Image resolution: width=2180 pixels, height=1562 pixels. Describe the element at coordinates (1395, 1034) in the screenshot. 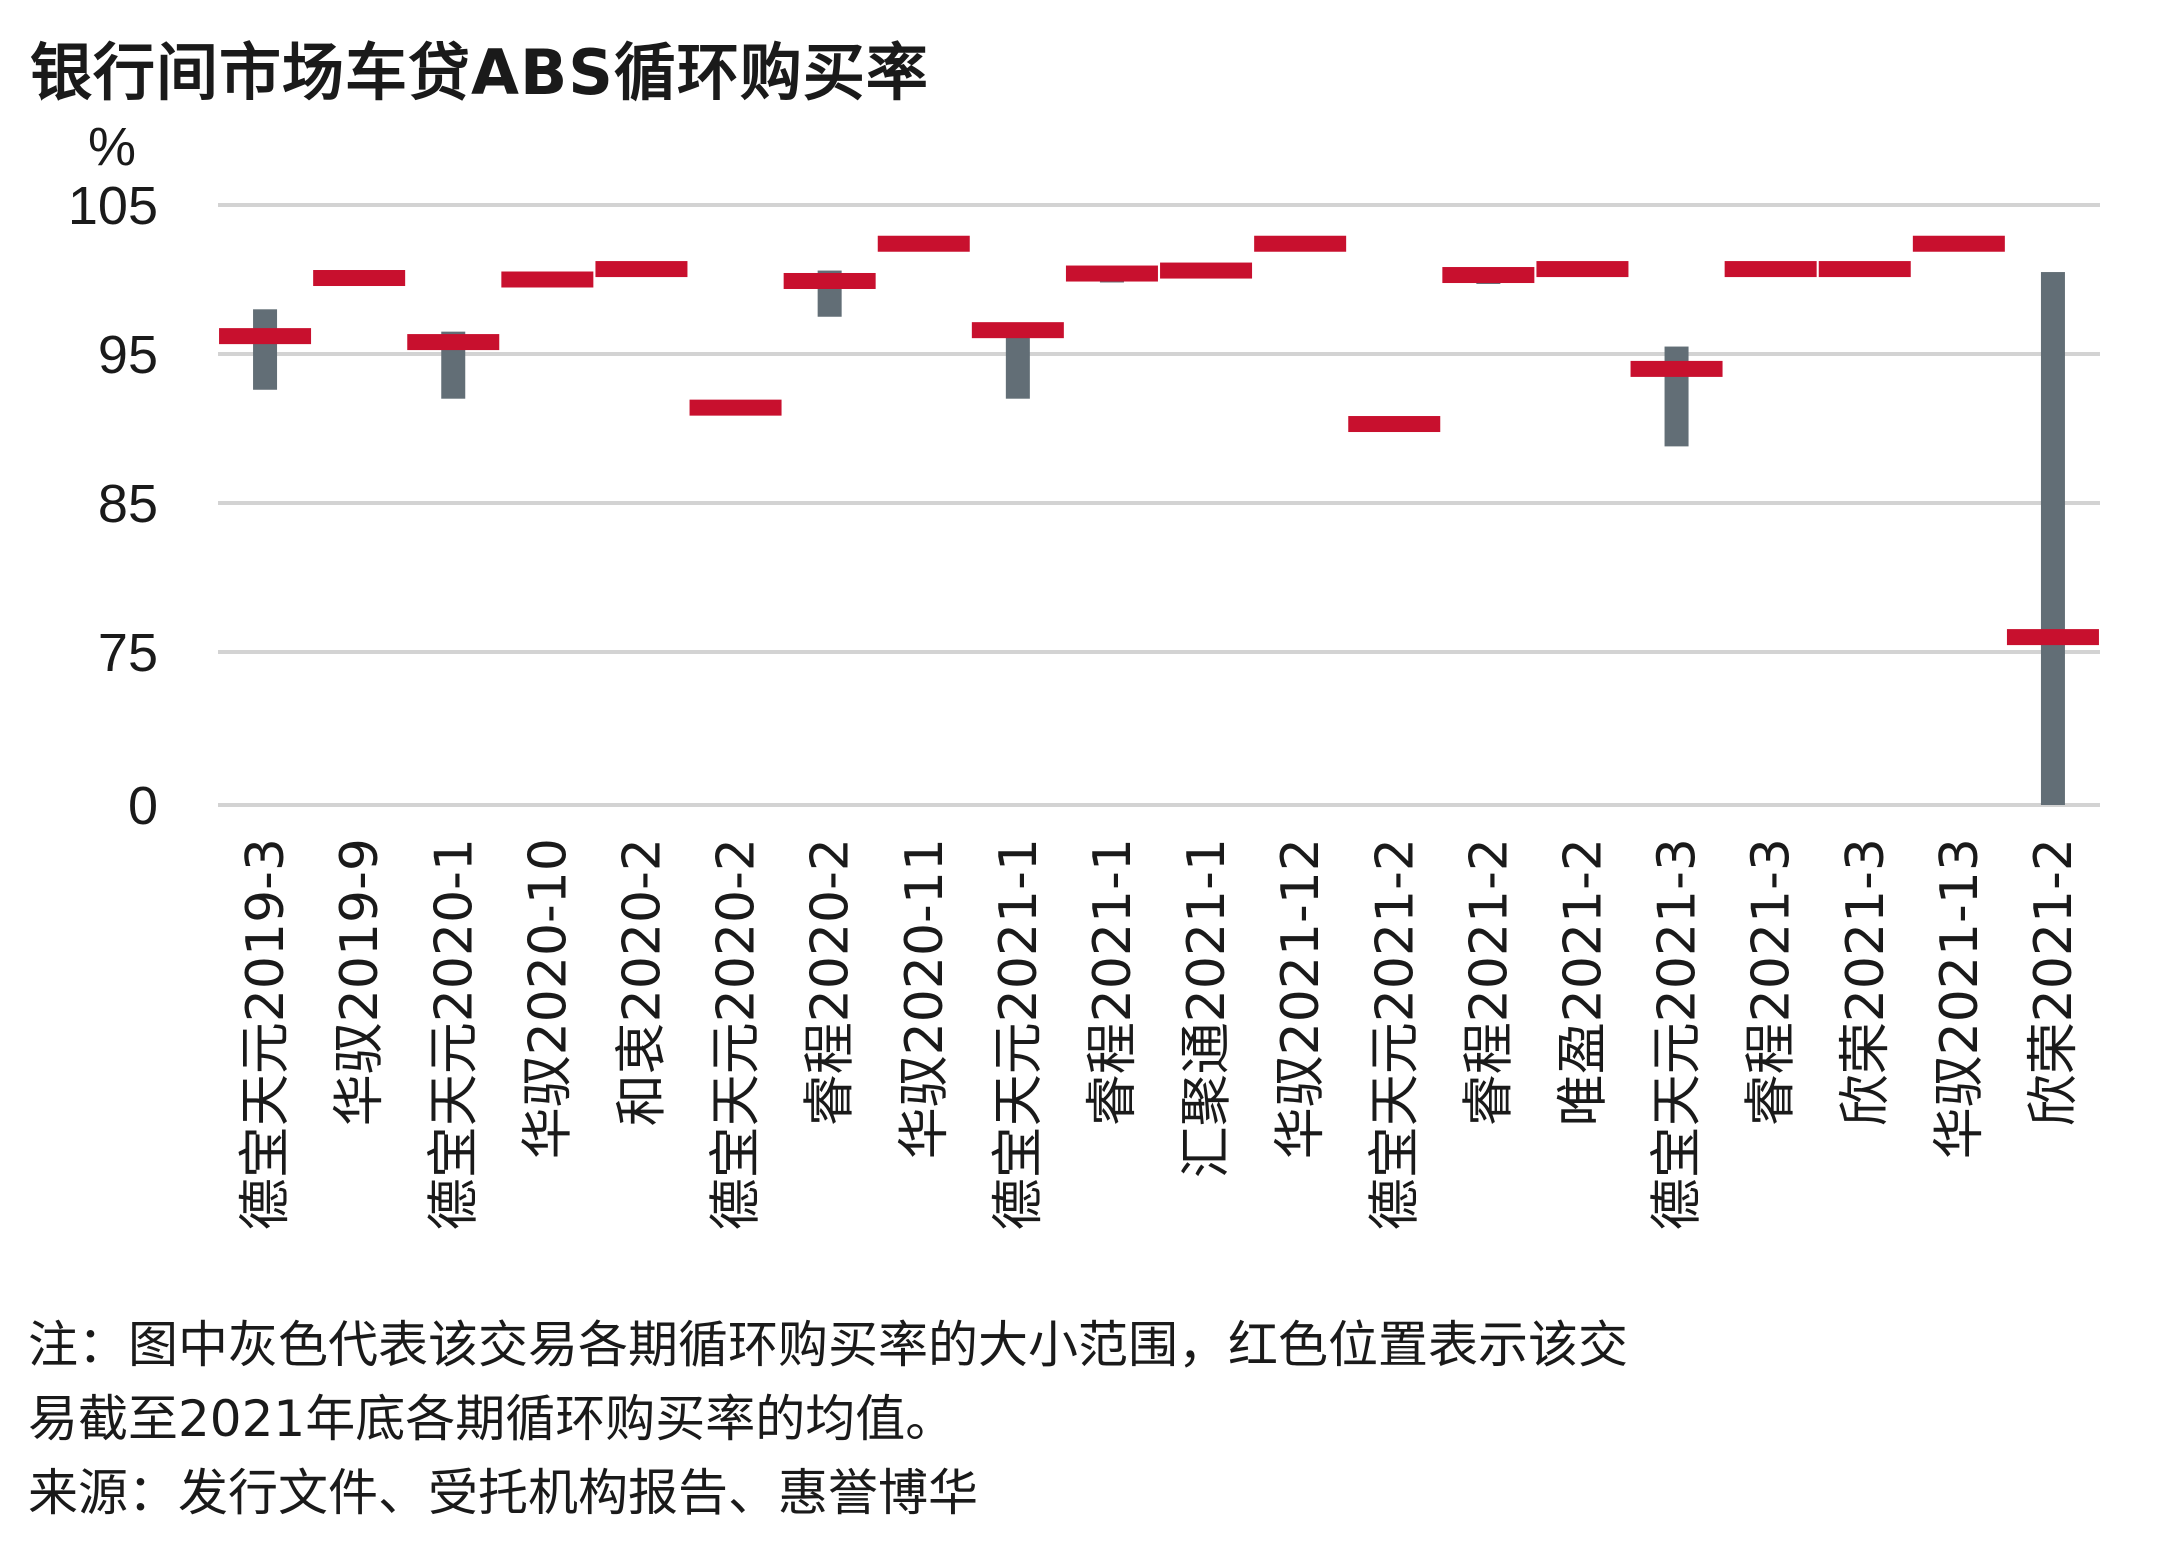

I see `x-tick-label: 德宝天元2021-2` at that location.